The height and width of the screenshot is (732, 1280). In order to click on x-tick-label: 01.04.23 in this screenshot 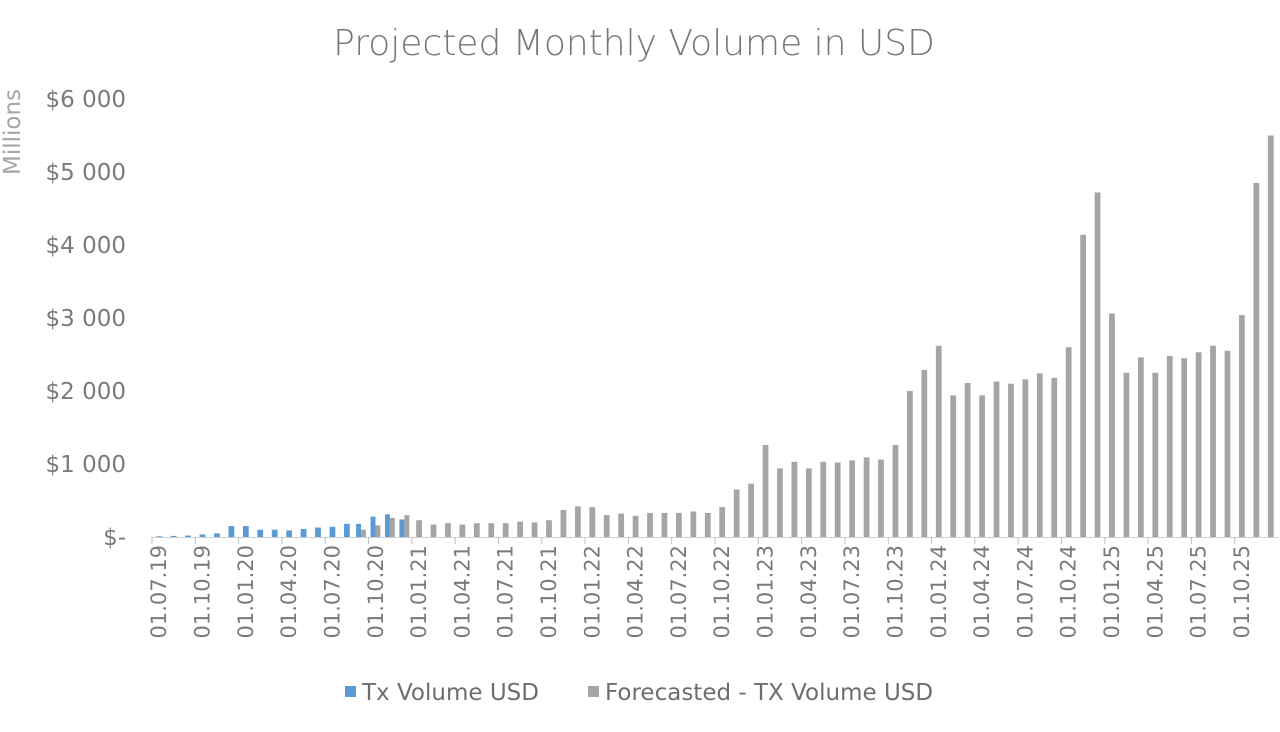, I will do `click(809, 592)`.